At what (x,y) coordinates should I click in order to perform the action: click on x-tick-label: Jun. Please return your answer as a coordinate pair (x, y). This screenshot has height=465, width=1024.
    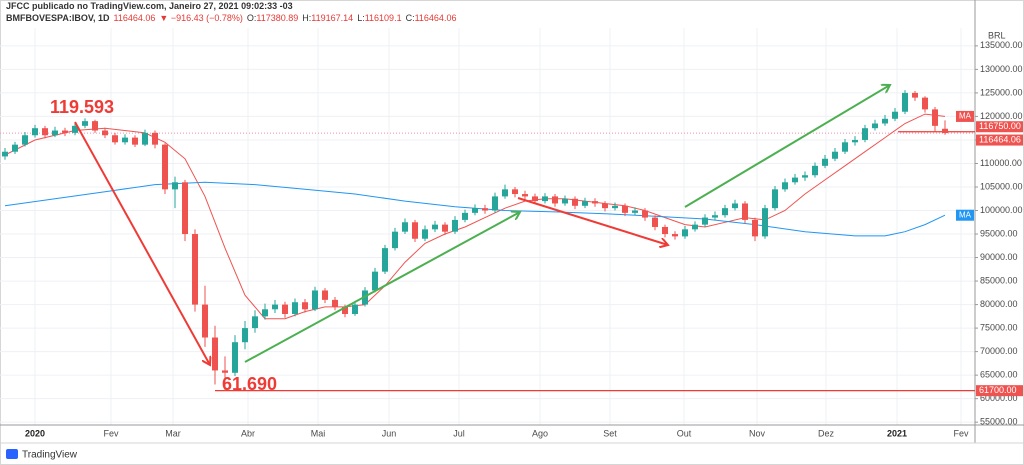
    Looking at the image, I should click on (389, 433).